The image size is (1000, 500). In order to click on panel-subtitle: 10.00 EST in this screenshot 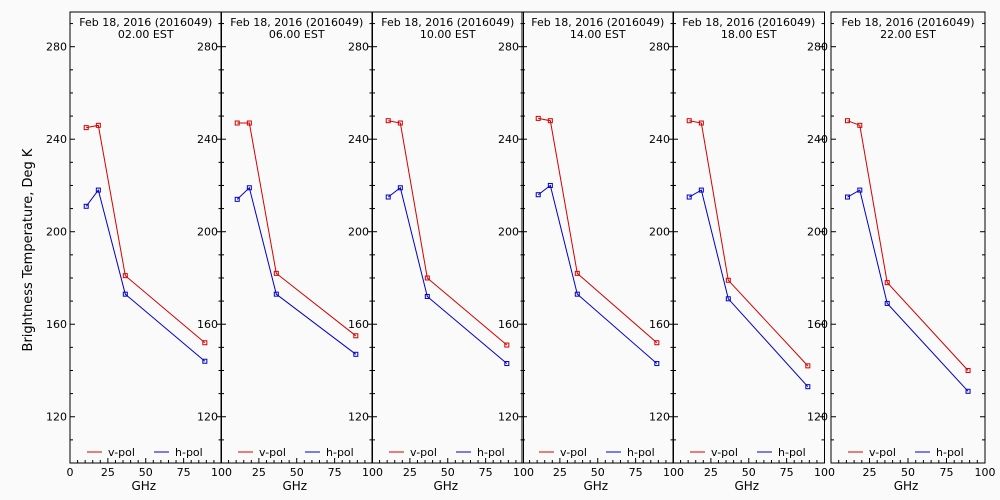, I will do `click(448, 34)`.